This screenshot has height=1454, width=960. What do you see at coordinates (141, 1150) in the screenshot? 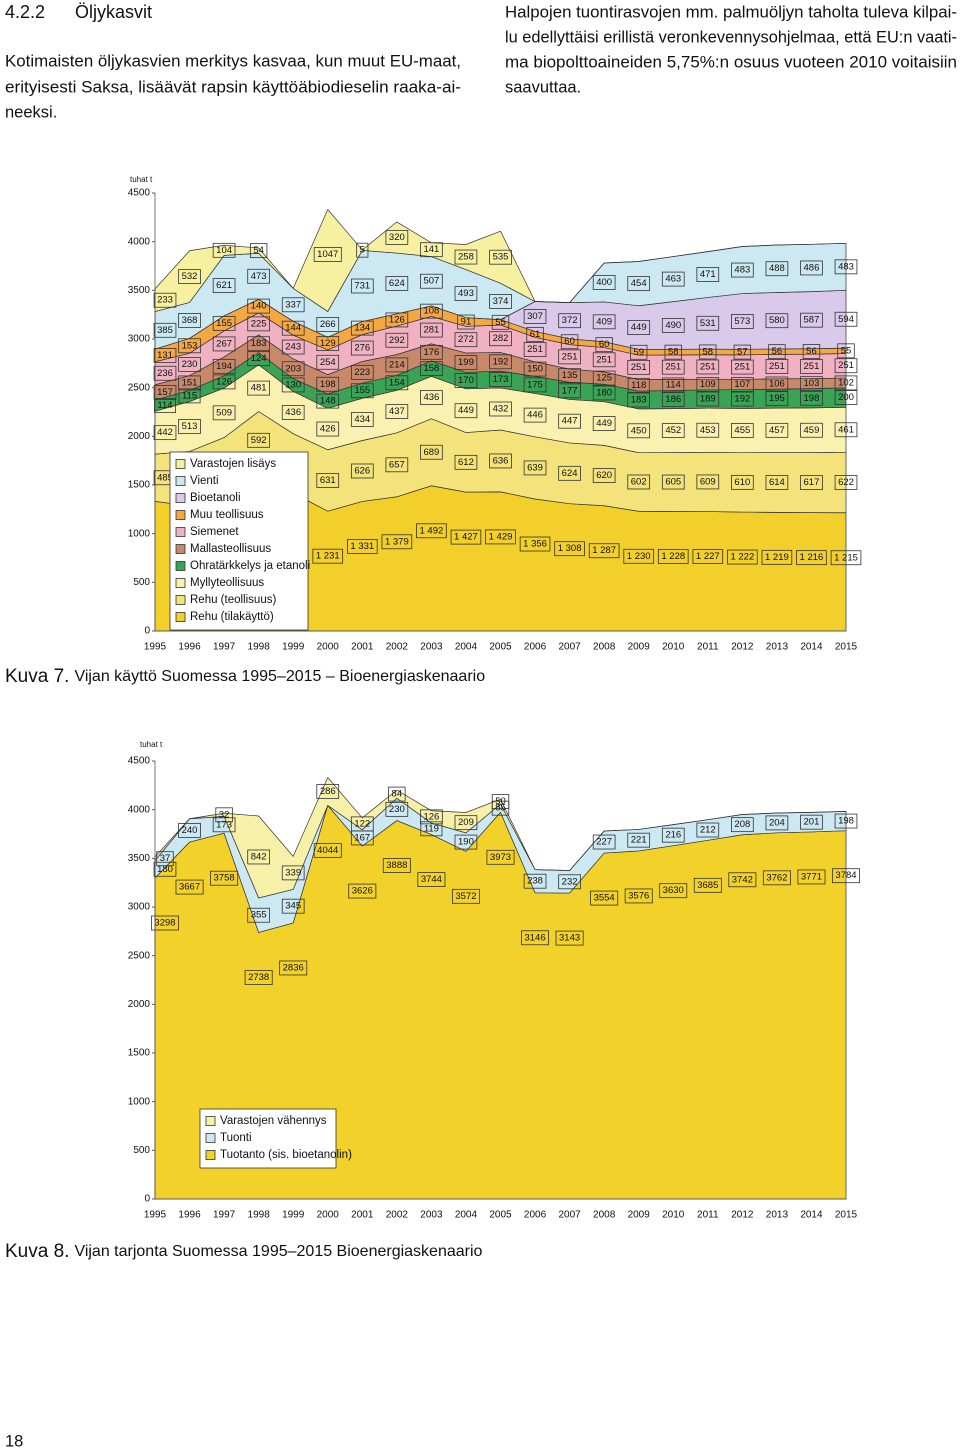
I see `y-tick-label: 500` at bounding box center [141, 1150].